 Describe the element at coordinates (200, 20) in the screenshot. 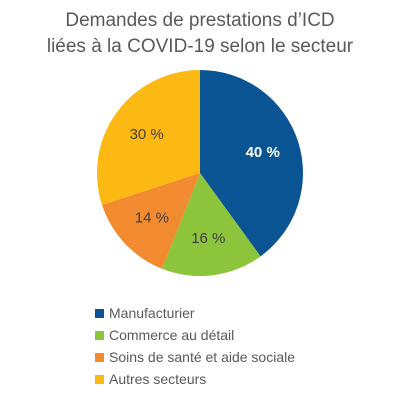

I see `chart-title-line-1: Demandes de prestations d’ICD` at that location.